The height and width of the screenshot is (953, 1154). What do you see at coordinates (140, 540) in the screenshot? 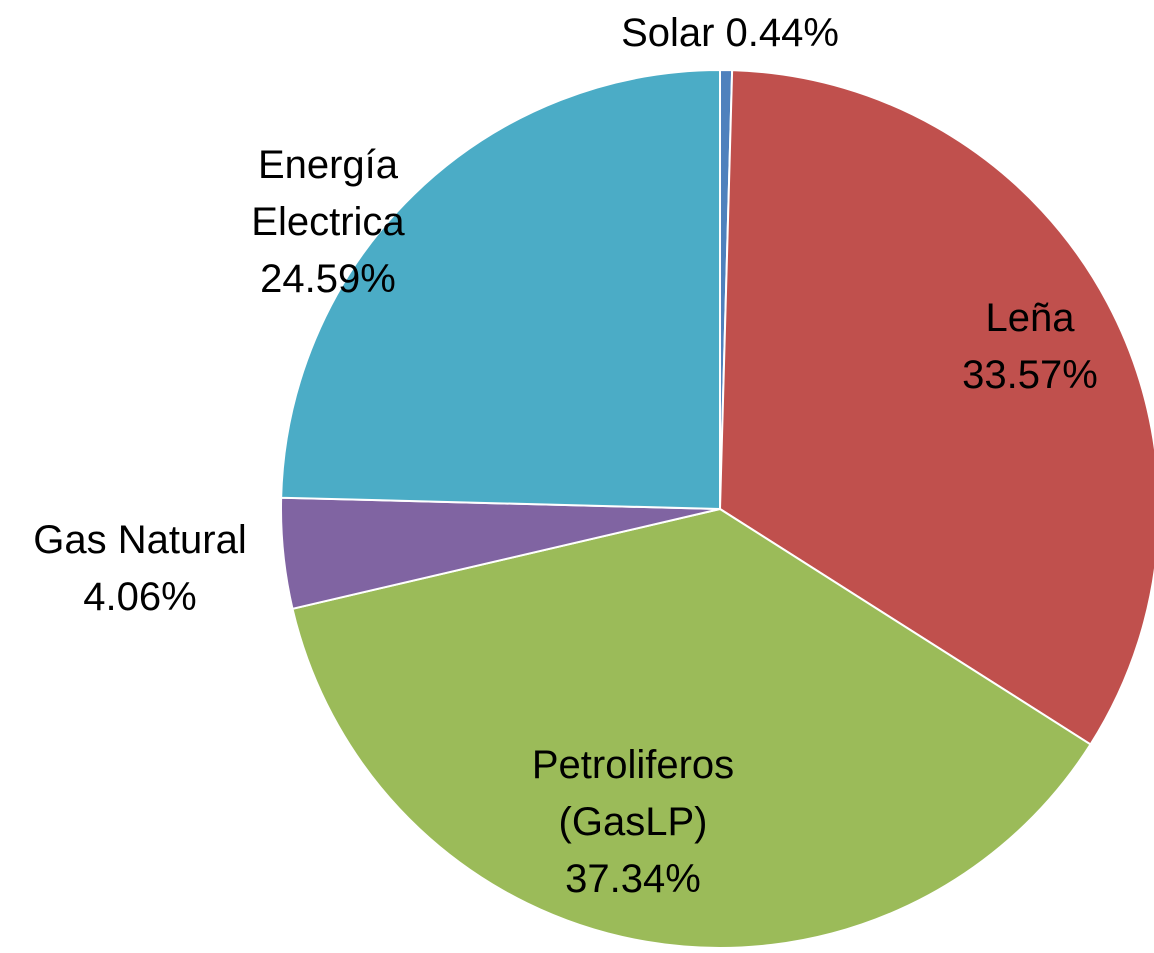
I see `category-label: Gas Natural` at bounding box center [140, 540].